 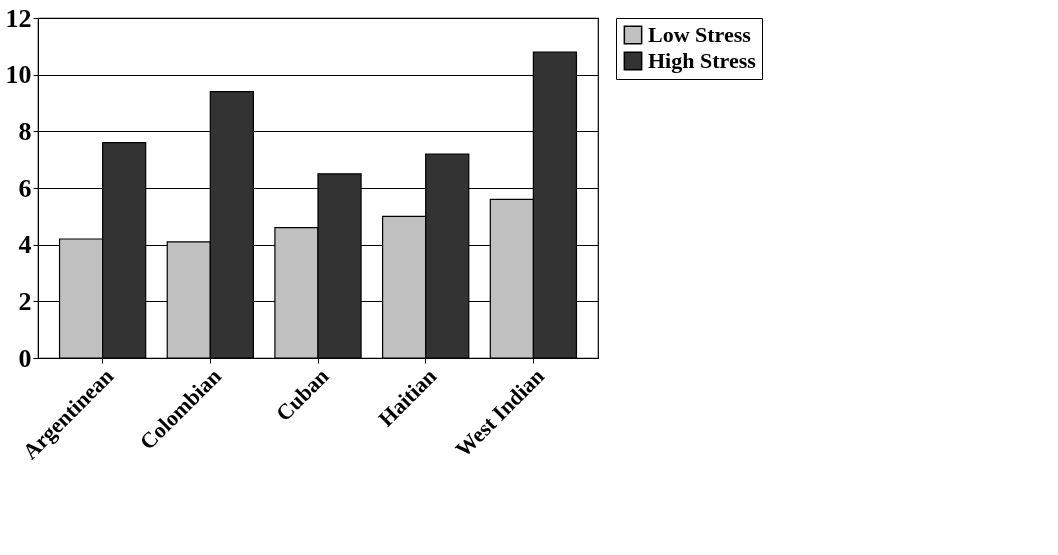 What do you see at coordinates (25, 358) in the screenshot?
I see `y-tick-label: 0` at bounding box center [25, 358].